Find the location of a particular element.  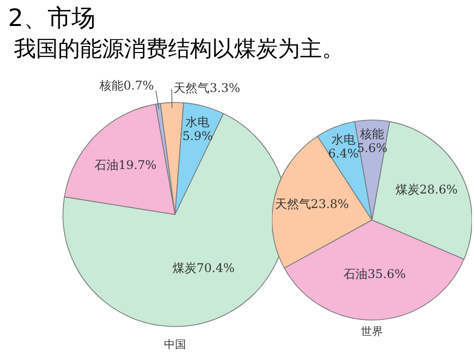

text: 世界 is located at coordinates (372, 331).